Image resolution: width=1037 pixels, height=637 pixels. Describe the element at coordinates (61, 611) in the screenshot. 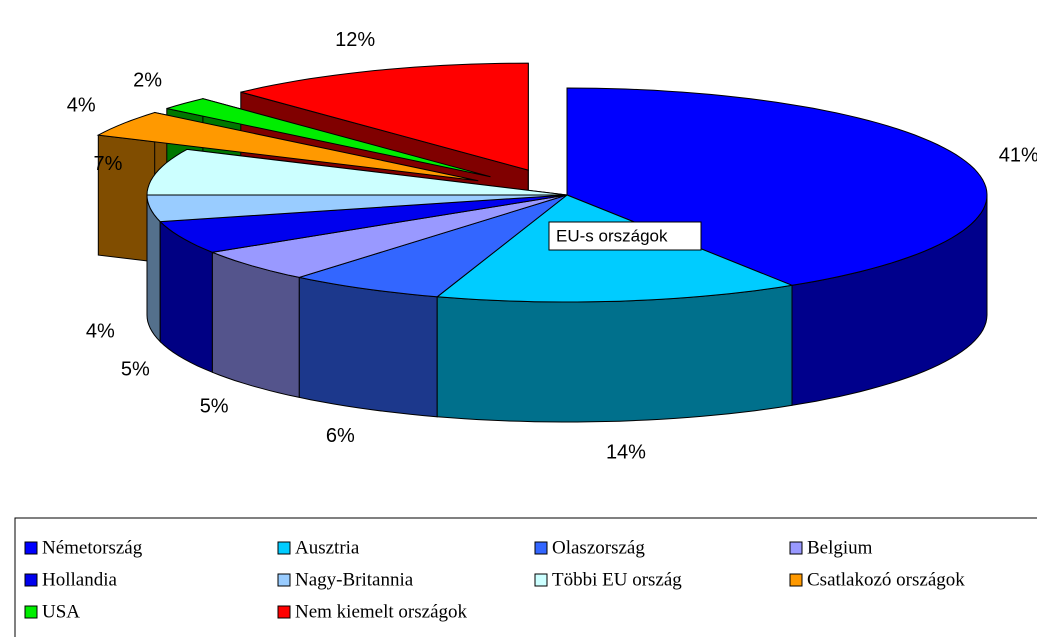

I see `legend-label: USA` at that location.